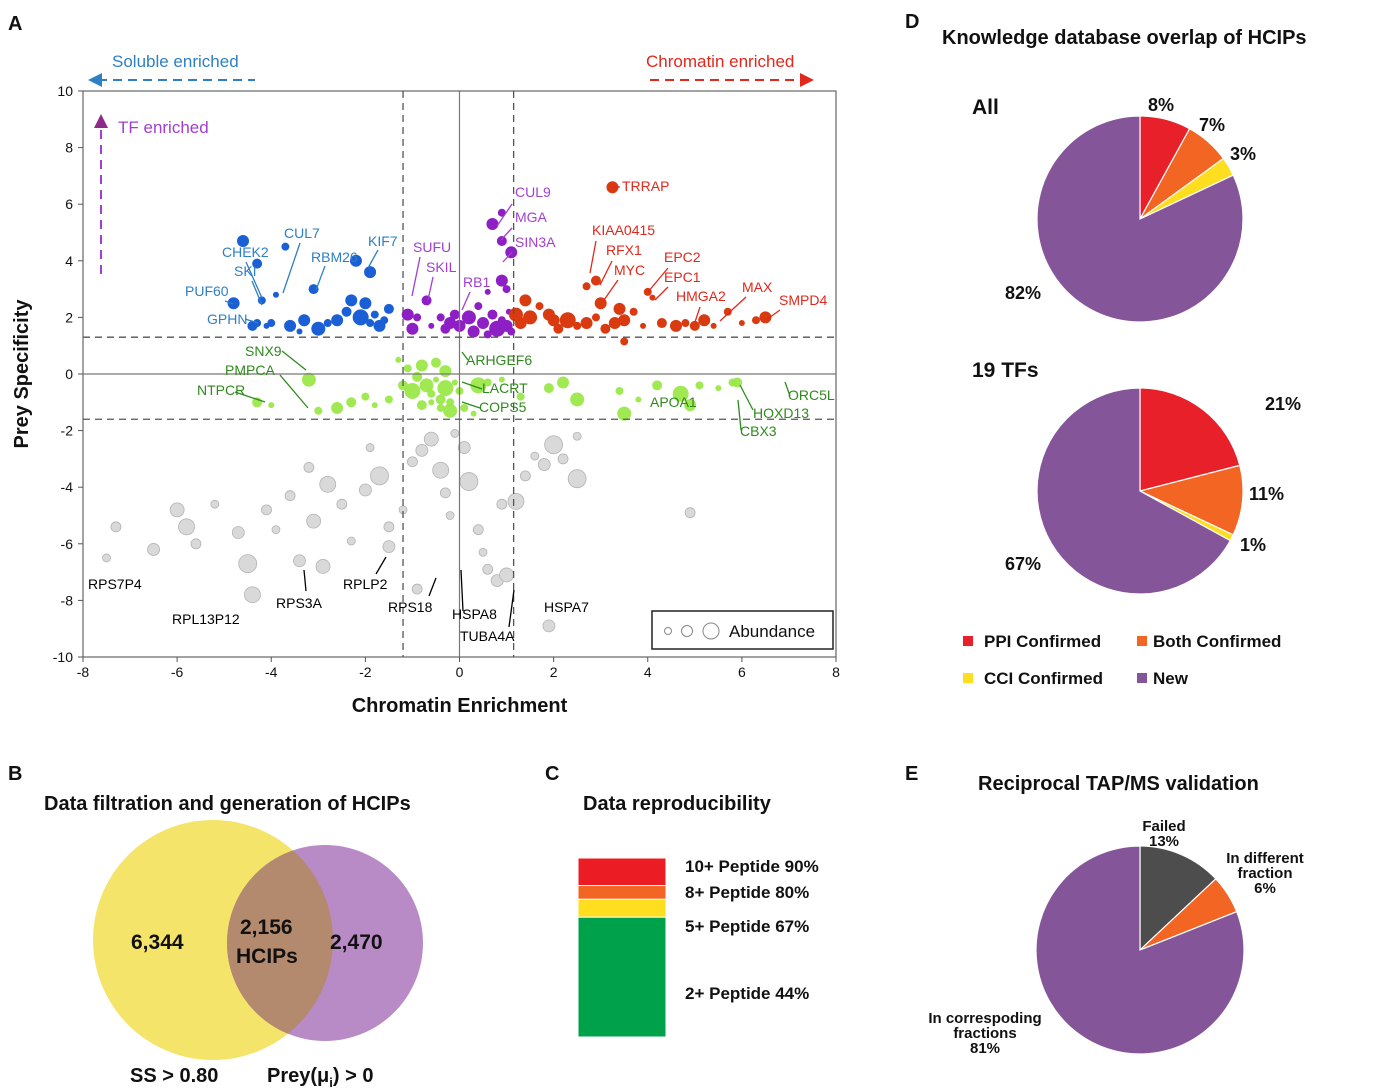  What do you see at coordinates (720, 61) in the screenshot?
I see `chromatin-enriched-label: Chromatin enriched` at bounding box center [720, 61].